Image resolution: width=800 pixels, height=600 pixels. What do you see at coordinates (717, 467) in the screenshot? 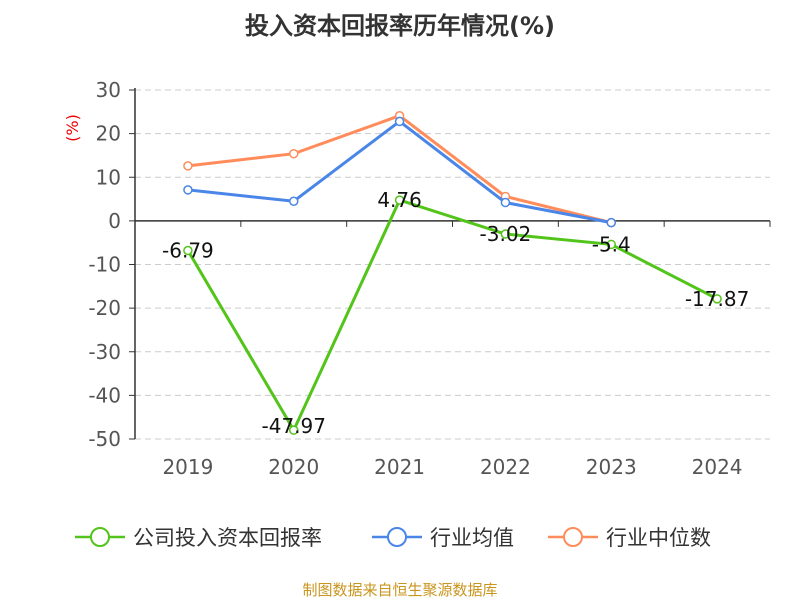
I see `x-tick-label: 2024` at bounding box center [717, 467].